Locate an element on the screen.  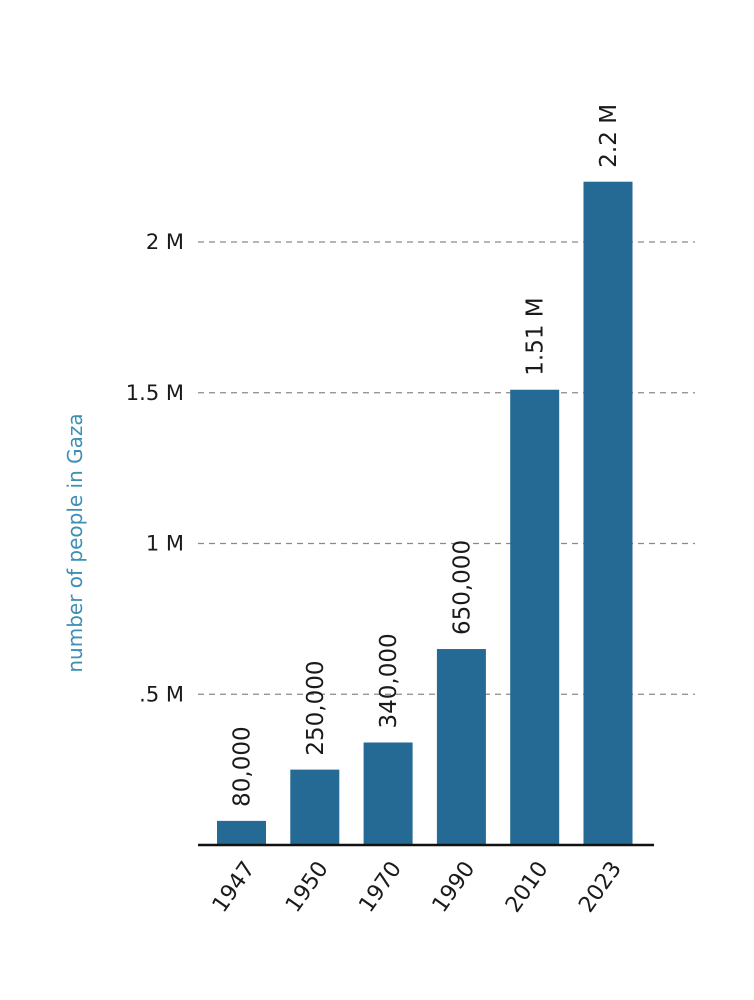
x-tick-label: 1990 is located at coordinates (454, 887).